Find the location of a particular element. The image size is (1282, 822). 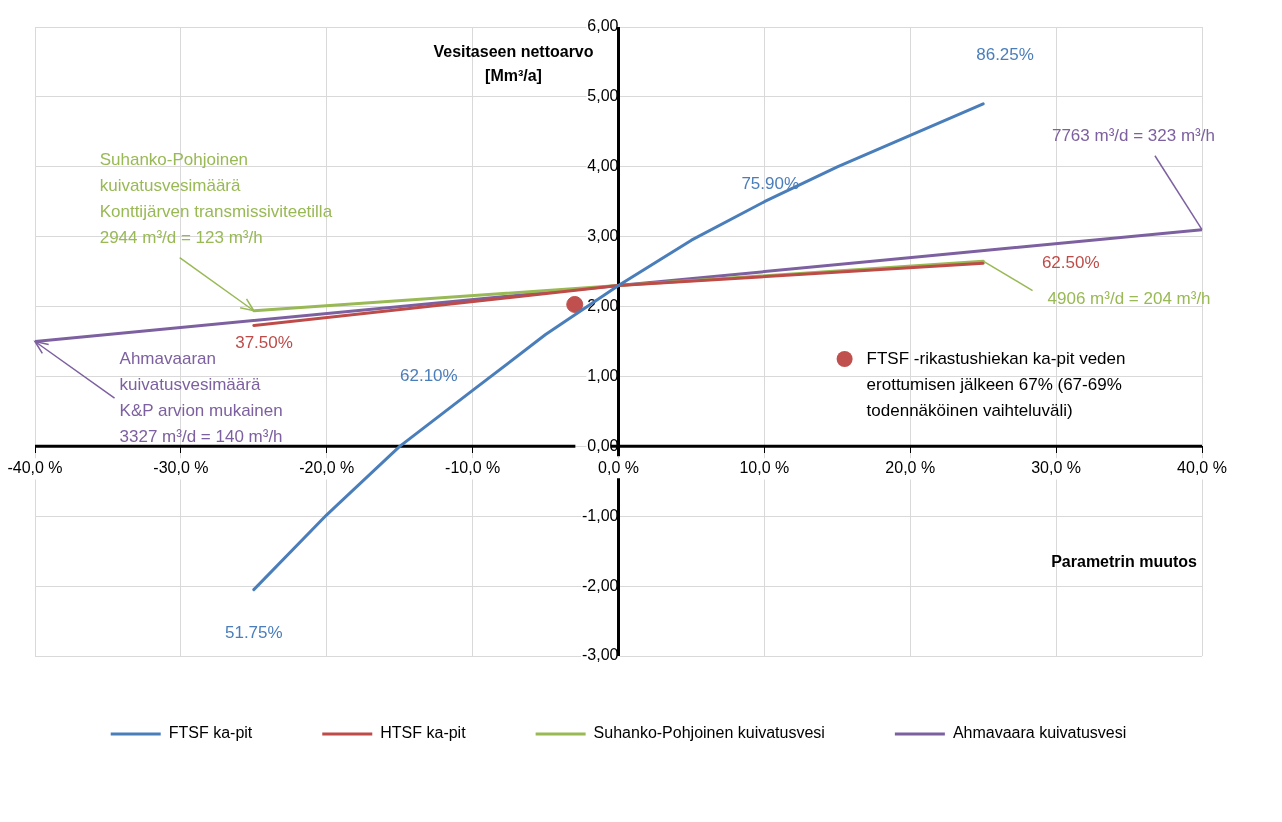

y-axis-title: Vesitaseen nettoarvo [Mm³/a] is located at coordinates (513, 64).